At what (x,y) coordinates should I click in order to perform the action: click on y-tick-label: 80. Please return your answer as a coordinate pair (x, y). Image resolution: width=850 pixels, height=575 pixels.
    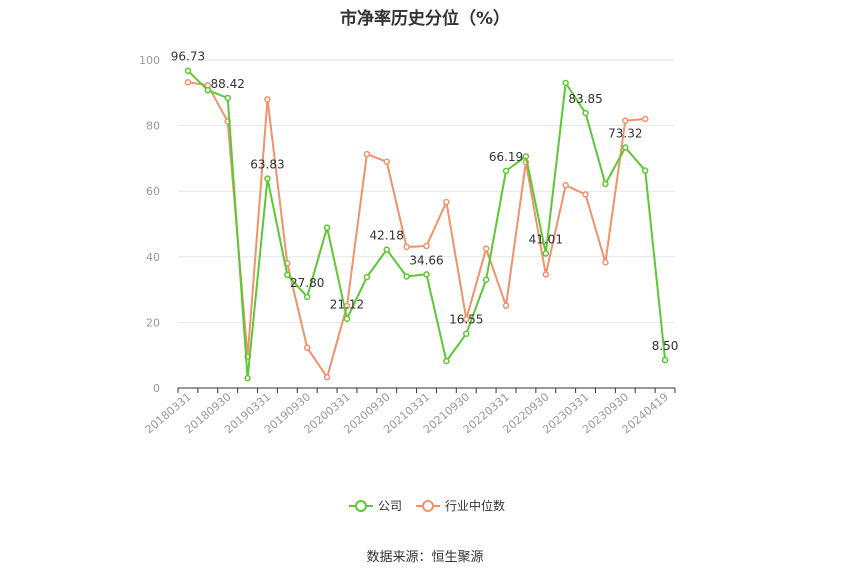
    Looking at the image, I should click on (153, 126).